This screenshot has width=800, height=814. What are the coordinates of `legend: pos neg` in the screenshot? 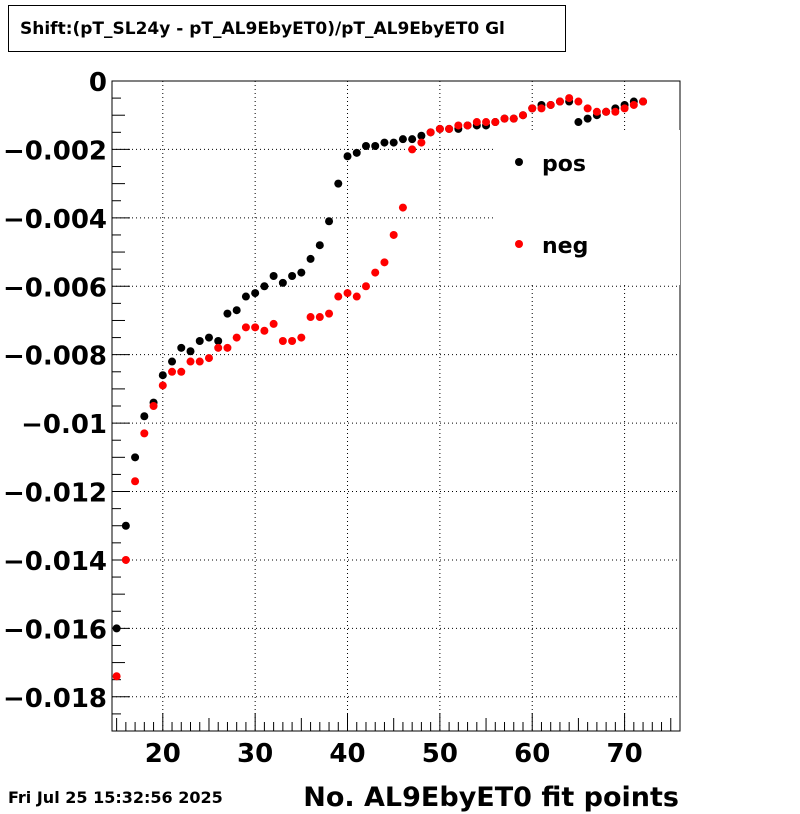 It's located at (587, 207).